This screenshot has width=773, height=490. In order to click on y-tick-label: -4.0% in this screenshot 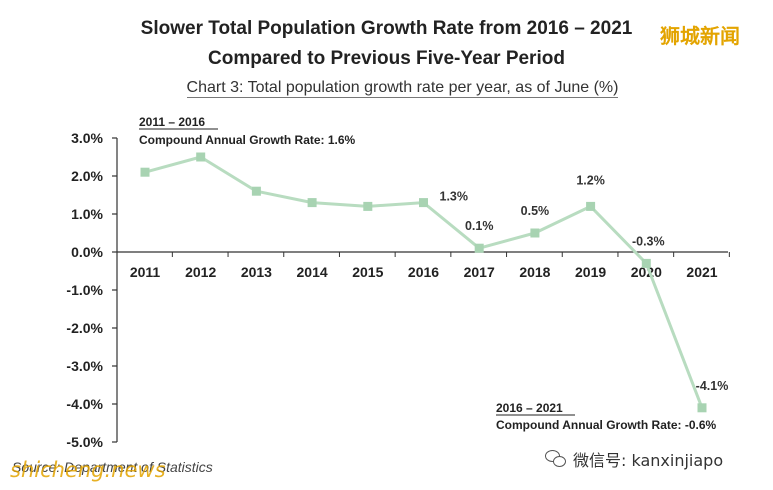, I will do `click(84, 404)`.